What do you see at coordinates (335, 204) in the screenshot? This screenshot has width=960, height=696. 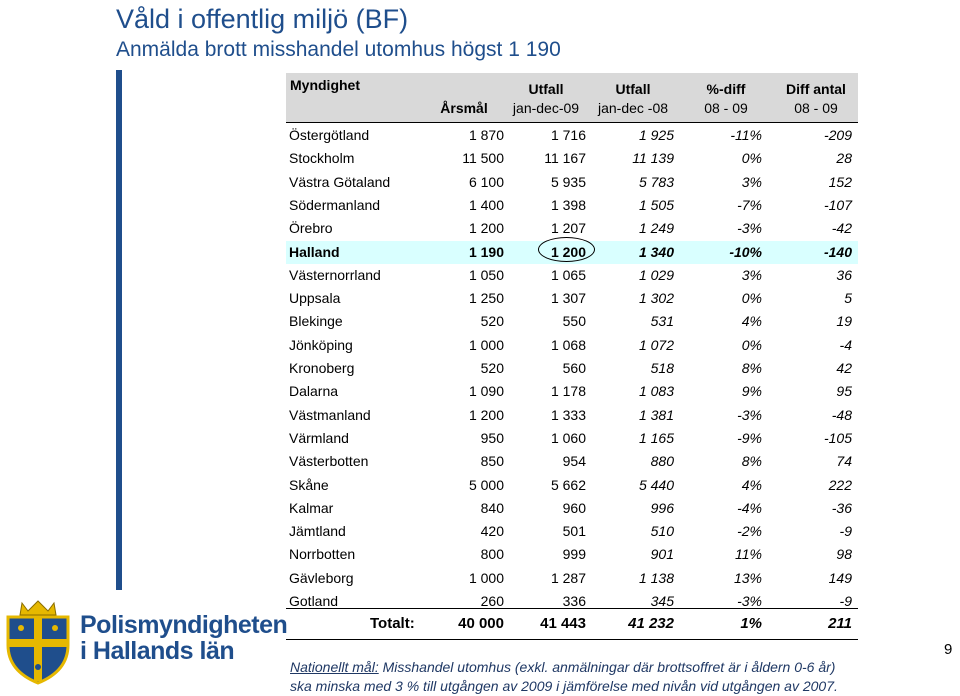 I see `cell-myndighet: Södermanland` at bounding box center [335, 204].